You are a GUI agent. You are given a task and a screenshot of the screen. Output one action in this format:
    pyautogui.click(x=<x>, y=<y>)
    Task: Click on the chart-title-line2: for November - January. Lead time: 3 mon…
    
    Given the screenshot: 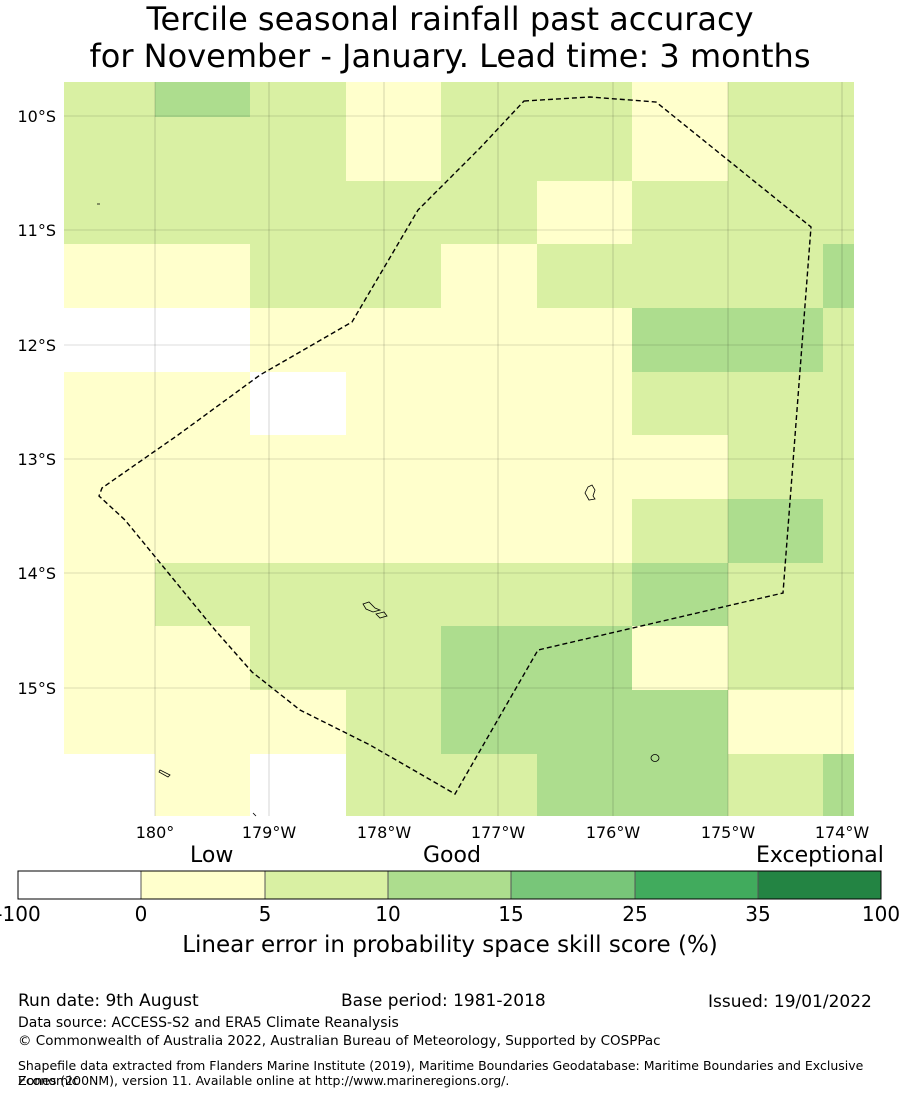 What is the action you would take?
    pyautogui.click(x=450, y=56)
    